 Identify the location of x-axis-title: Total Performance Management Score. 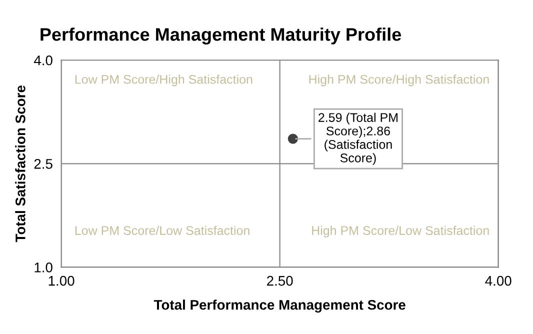
(280, 306).